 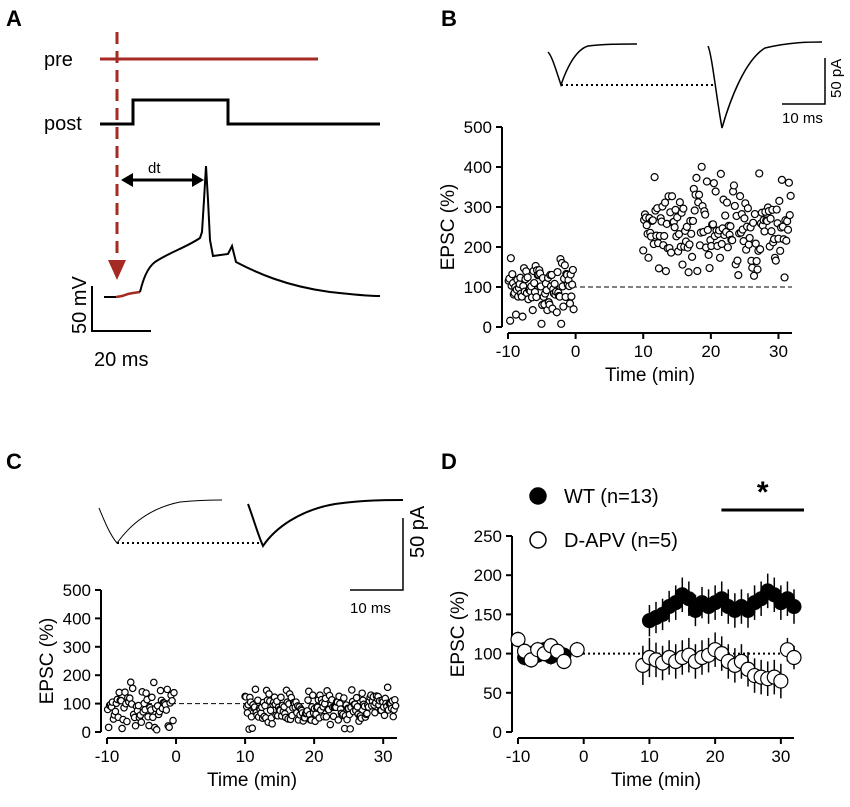 What do you see at coordinates (263, 558) in the screenshot?
I see `panel-c-insets: 50 pA 10 ms` at bounding box center [263, 558].